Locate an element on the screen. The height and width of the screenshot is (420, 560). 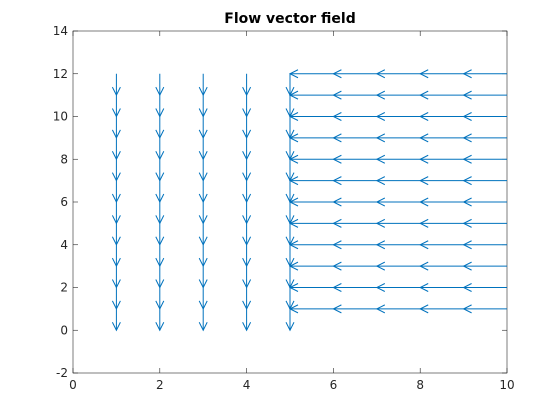
y-tick-label: 10 is located at coordinates (60, 117).